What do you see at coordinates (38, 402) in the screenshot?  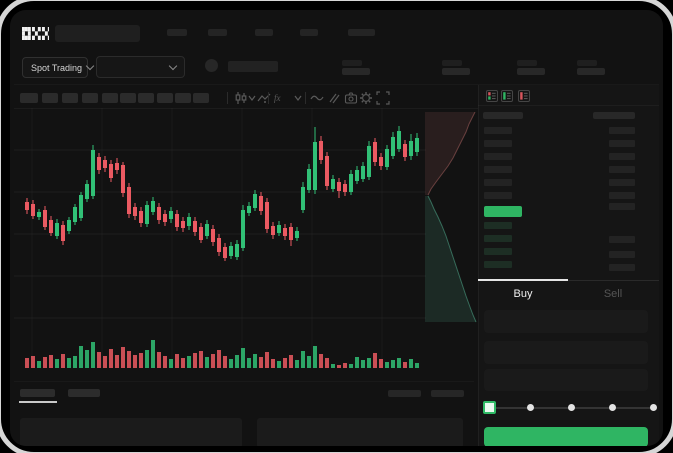 I see `bottom-tab-underline` at bounding box center [38, 402].